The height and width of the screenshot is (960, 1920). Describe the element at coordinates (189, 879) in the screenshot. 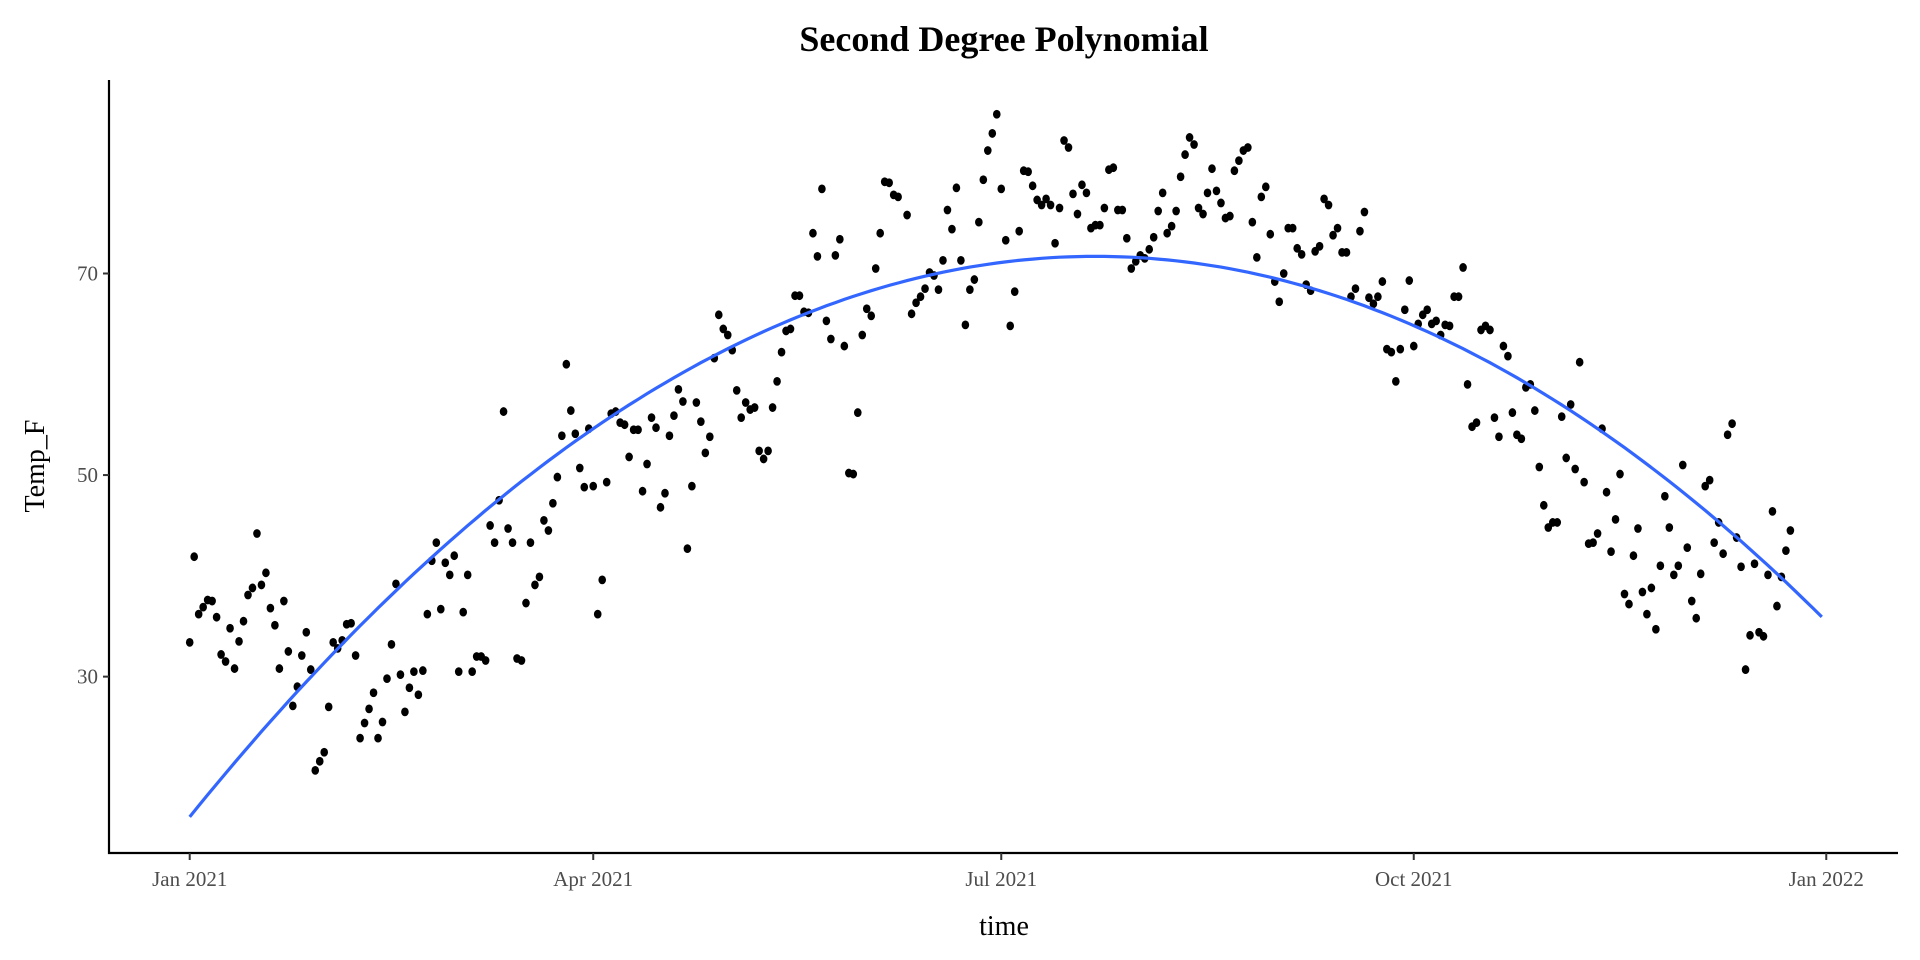

I see `x-tick-label: Jan 2021` at that location.